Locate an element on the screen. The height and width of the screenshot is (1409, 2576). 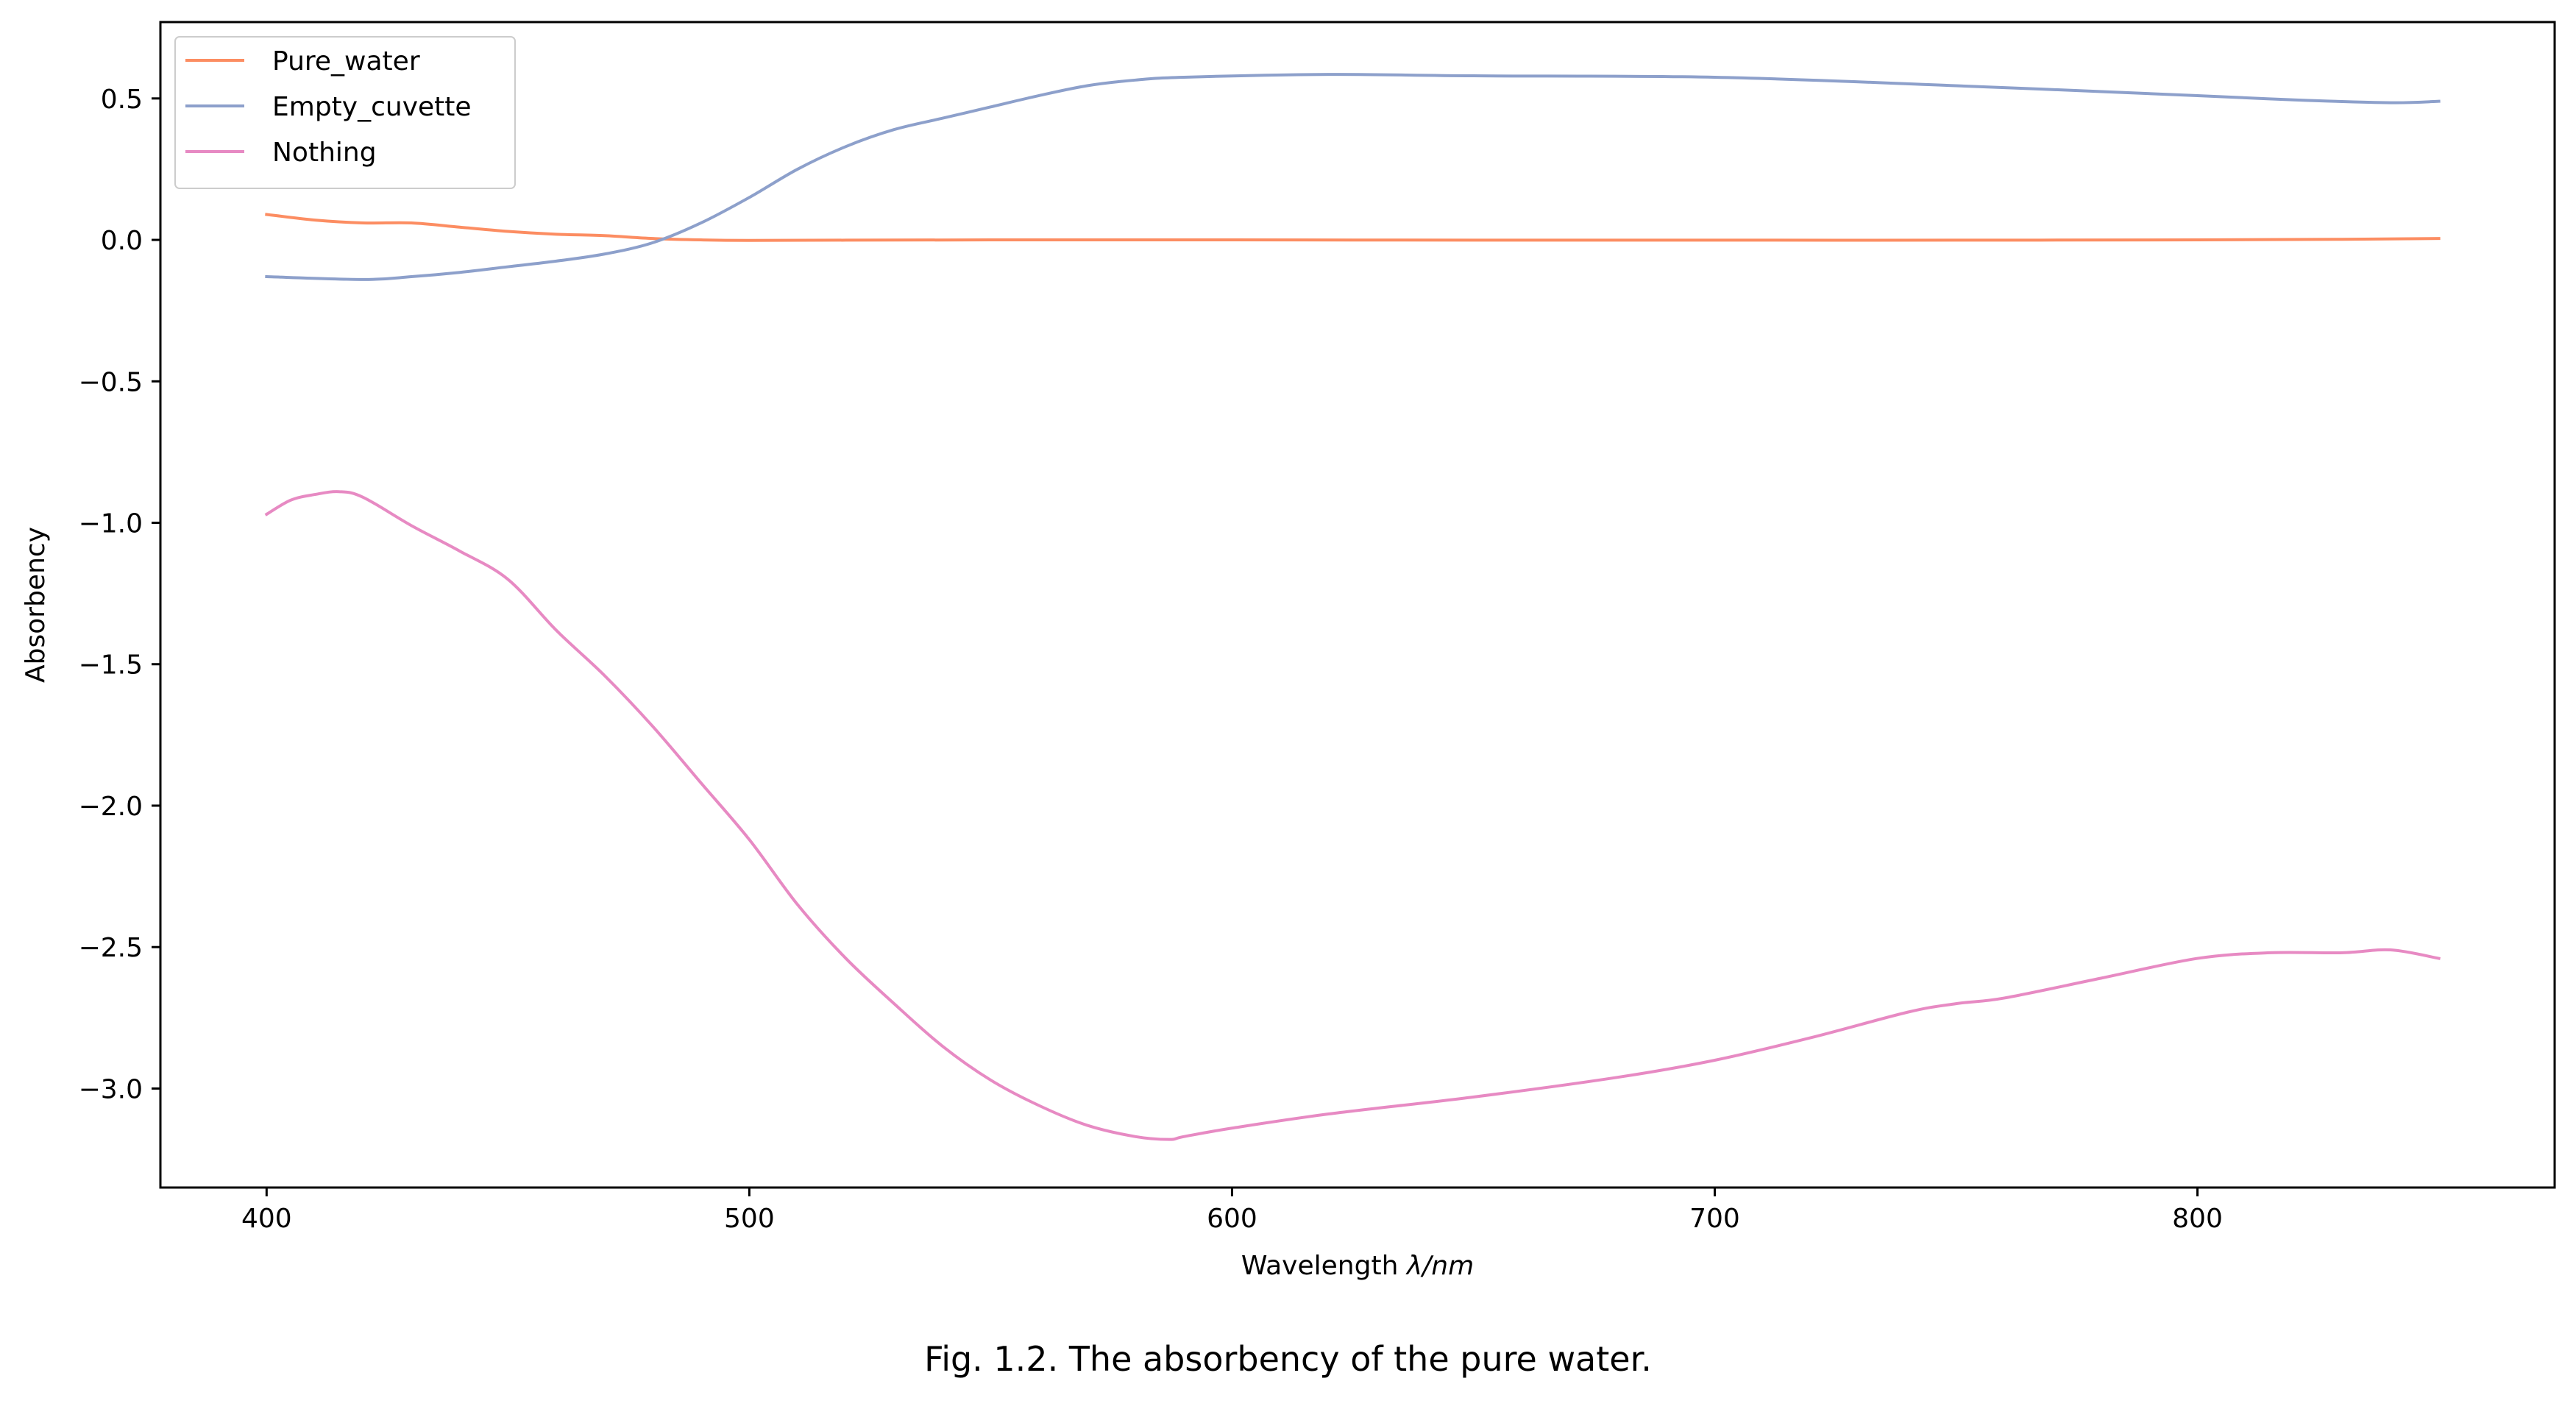
legend-box is located at coordinates (345, 112).